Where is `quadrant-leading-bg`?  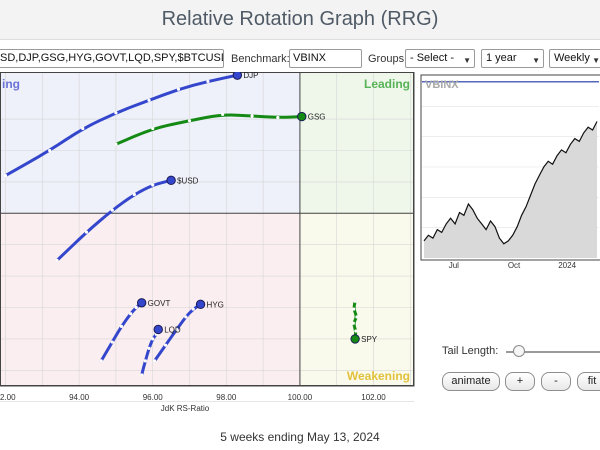
quadrant-leading-bg is located at coordinates (356, 143).